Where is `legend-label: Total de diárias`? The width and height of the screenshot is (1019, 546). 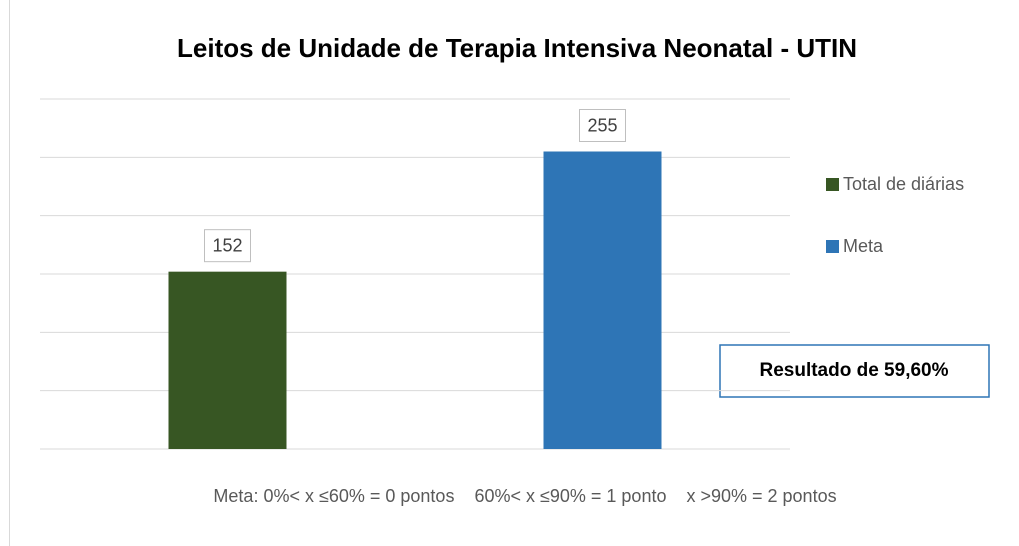
legend-label: Total de diárias is located at coordinates (903, 184).